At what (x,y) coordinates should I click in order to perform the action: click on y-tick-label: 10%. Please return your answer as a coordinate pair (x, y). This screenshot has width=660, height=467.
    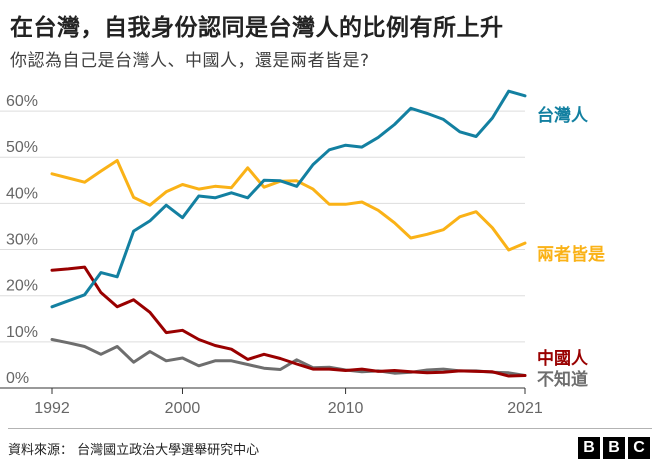
    Looking at the image, I should click on (22, 332).